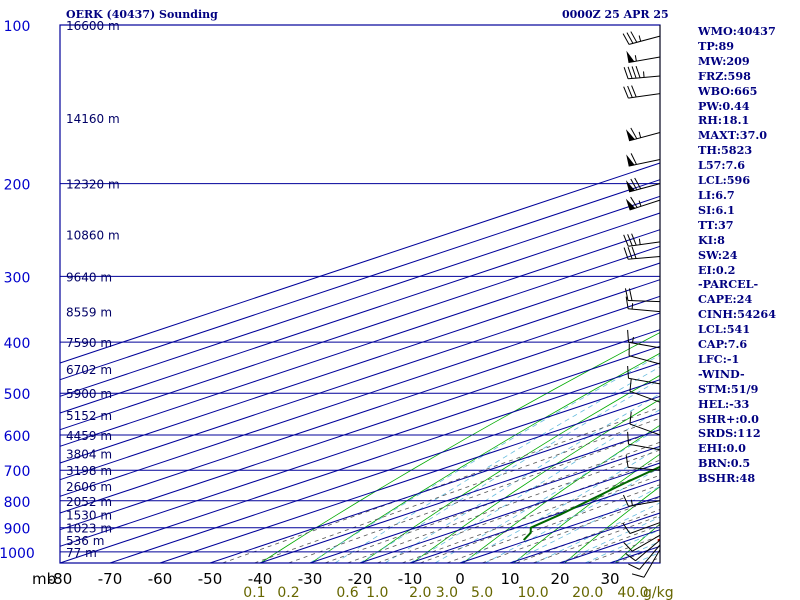 The image size is (800, 600). I want to click on temperature-tick-label: -10, so click(410, 579).